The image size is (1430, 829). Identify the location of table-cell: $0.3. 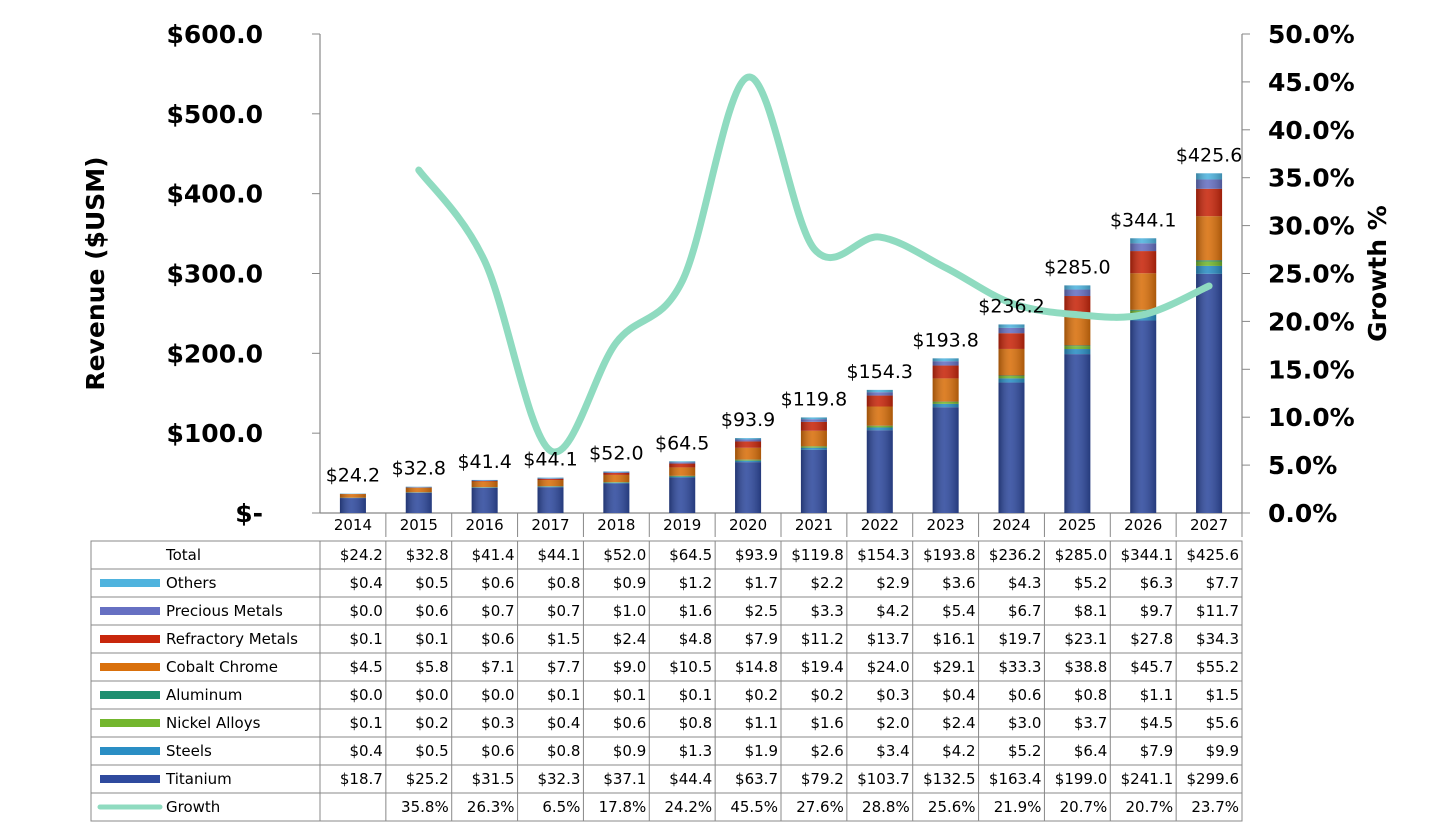
(892, 695).